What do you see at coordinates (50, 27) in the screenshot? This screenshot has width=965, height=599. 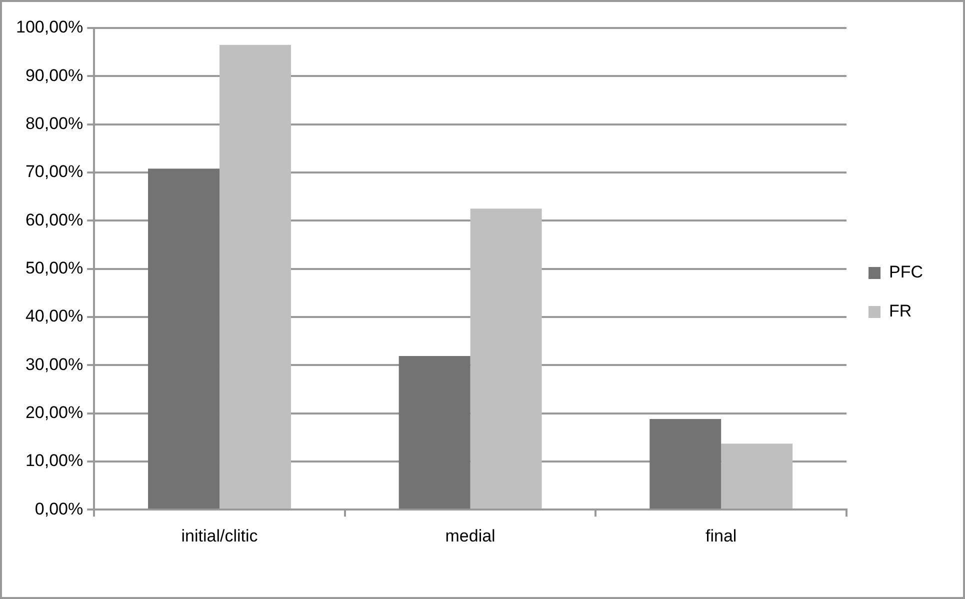 I see `y-tick-label: 100,00%` at bounding box center [50, 27].